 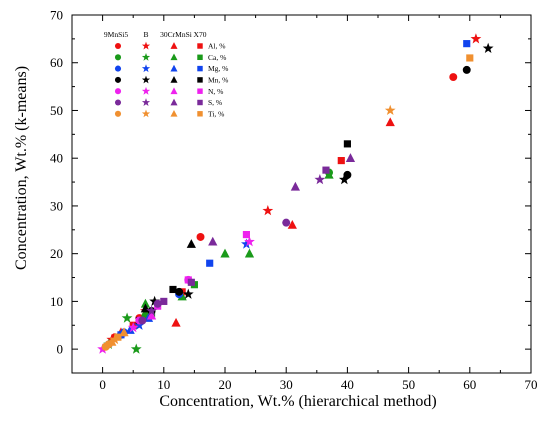 What do you see at coordinates (217, 57) in the screenshot?
I see `legend-entry-label: Ca, %` at bounding box center [217, 57].